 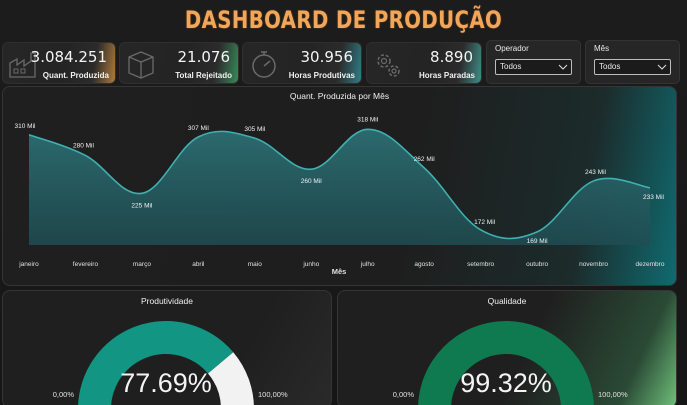 I want to click on box-icon, so click(x=141, y=65).